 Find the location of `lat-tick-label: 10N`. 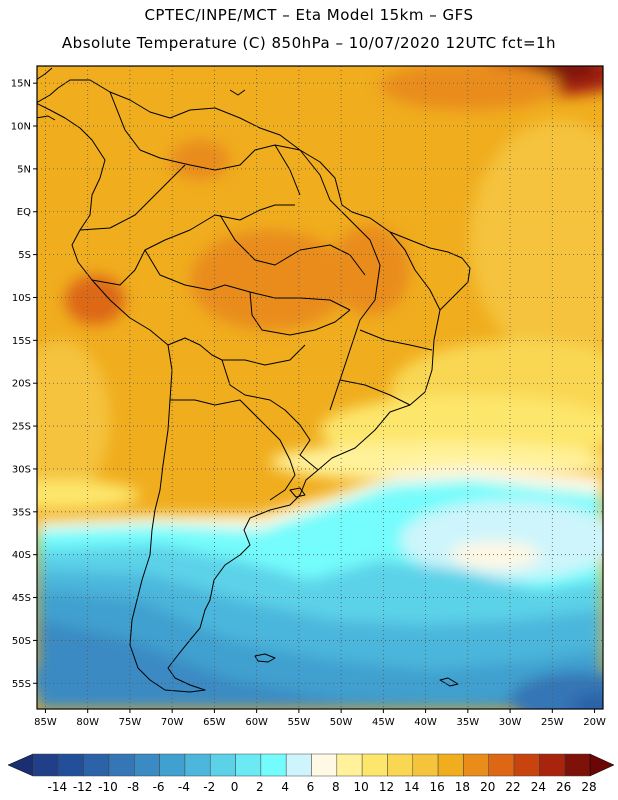

lat-tick-label: 10N is located at coordinates (21, 127).